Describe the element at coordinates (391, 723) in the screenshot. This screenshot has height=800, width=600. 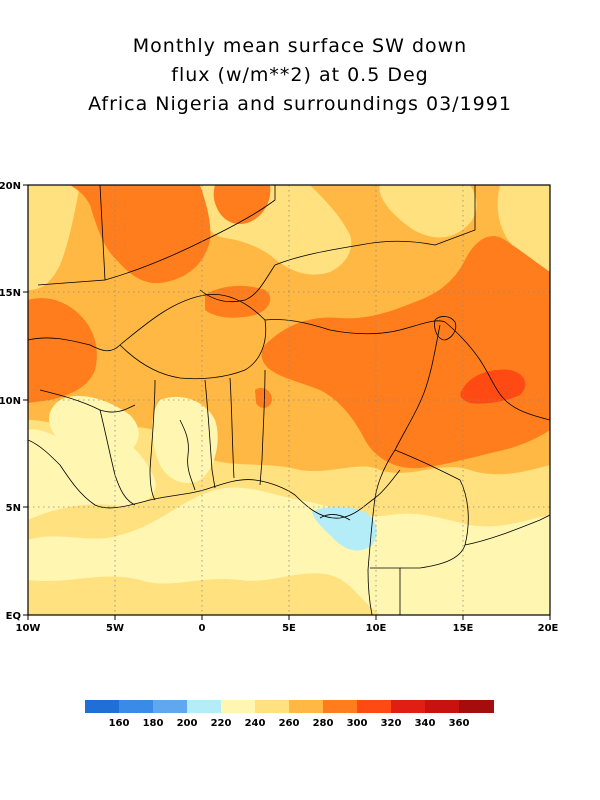
I see `colorbar-label-320: 320` at that location.